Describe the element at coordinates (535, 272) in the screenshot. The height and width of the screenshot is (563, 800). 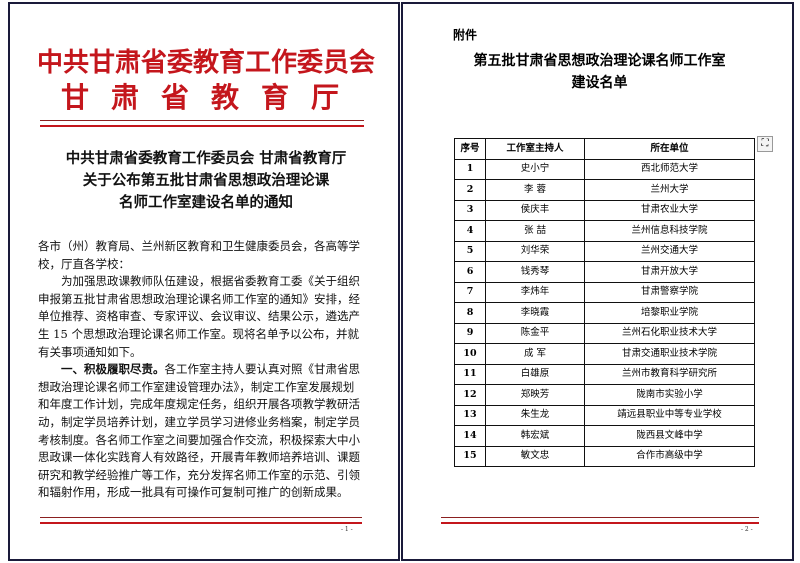
I see `cell-host: 钱秀琴` at that location.